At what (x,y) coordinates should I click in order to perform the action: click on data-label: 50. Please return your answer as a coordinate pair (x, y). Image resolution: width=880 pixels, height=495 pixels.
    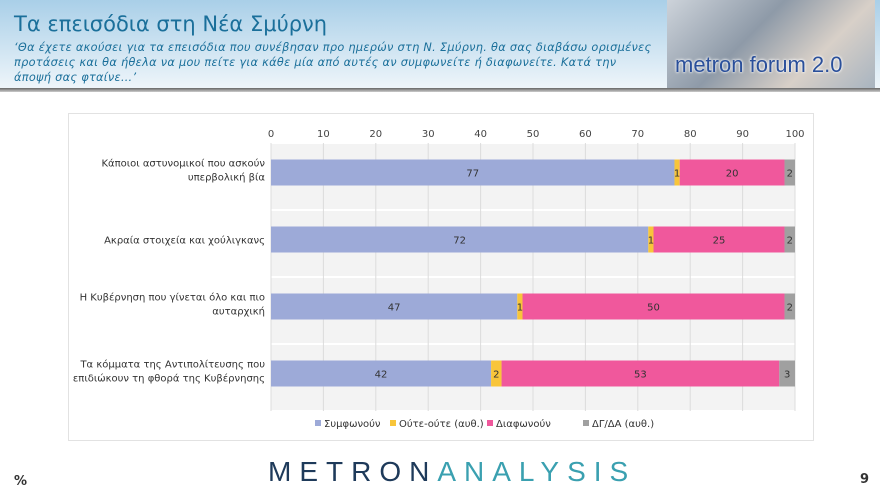
    Looking at the image, I should click on (653, 308).